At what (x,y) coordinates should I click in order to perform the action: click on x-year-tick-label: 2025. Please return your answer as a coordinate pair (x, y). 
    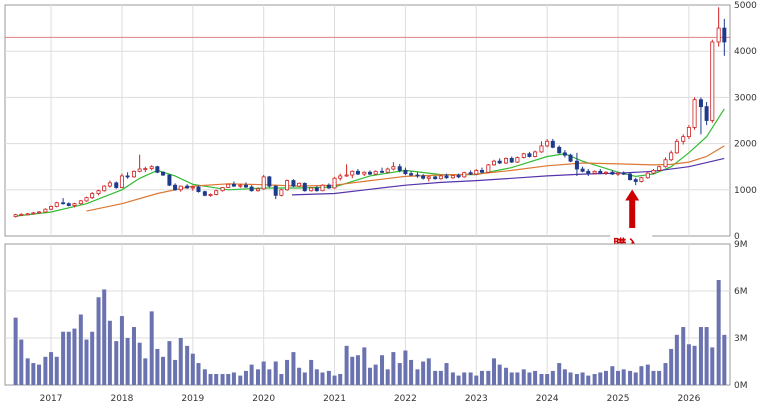
    Looking at the image, I should click on (618, 399).